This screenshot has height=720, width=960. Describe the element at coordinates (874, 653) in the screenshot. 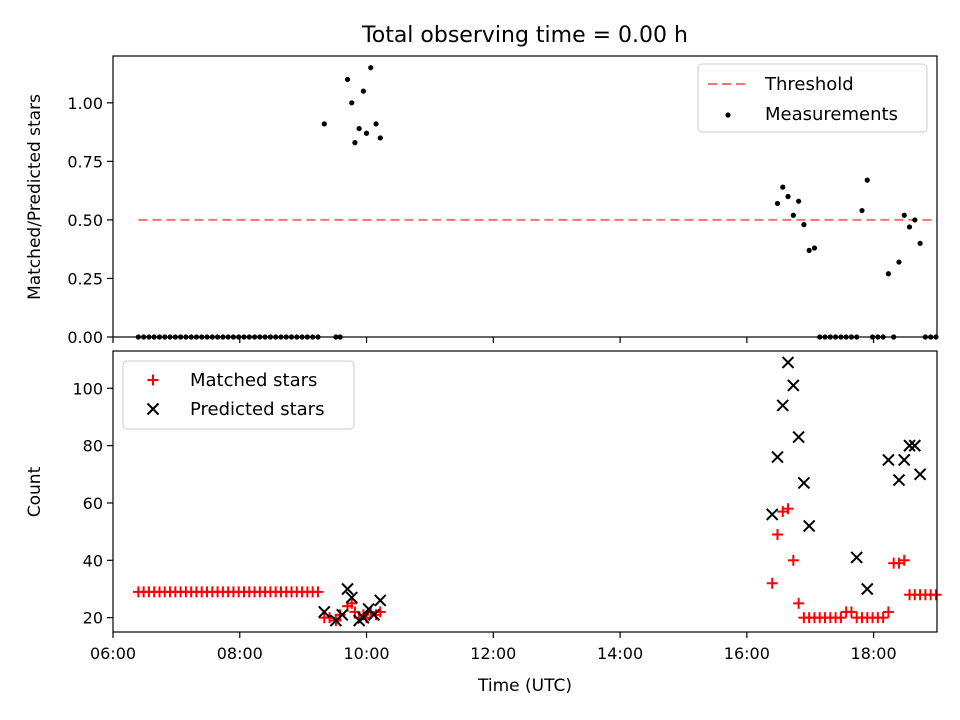

I see `x-tick-label: 18:00` at that location.